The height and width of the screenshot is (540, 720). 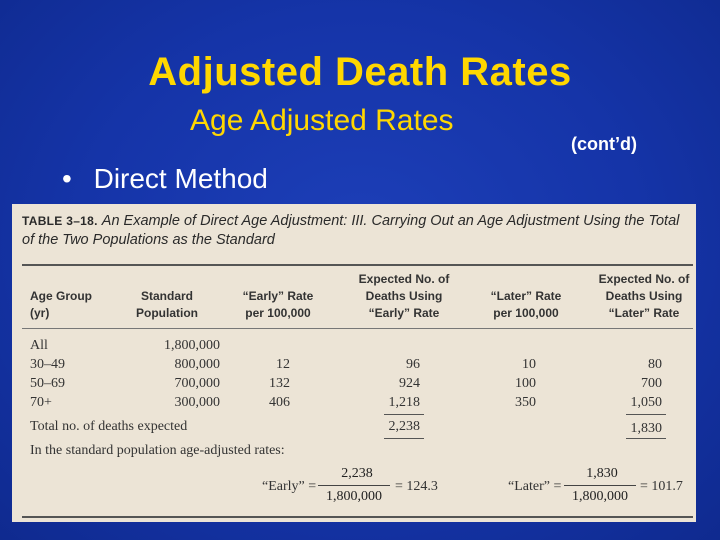 What do you see at coordinates (39, 345) in the screenshot?
I see `row-all-age: All` at bounding box center [39, 345].